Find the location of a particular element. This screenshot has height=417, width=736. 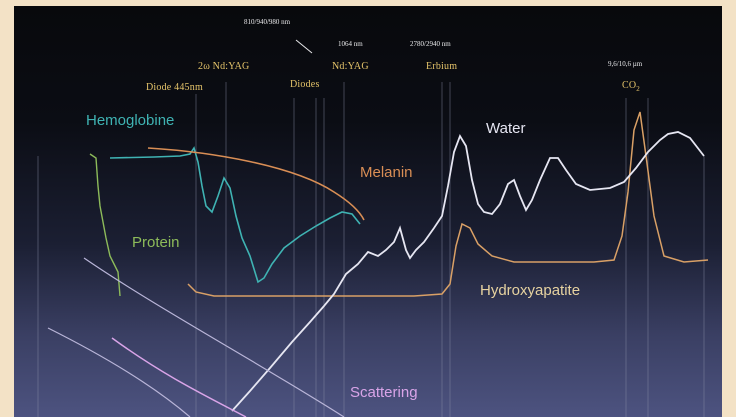

label-protein: Protein is located at coordinates (156, 242).